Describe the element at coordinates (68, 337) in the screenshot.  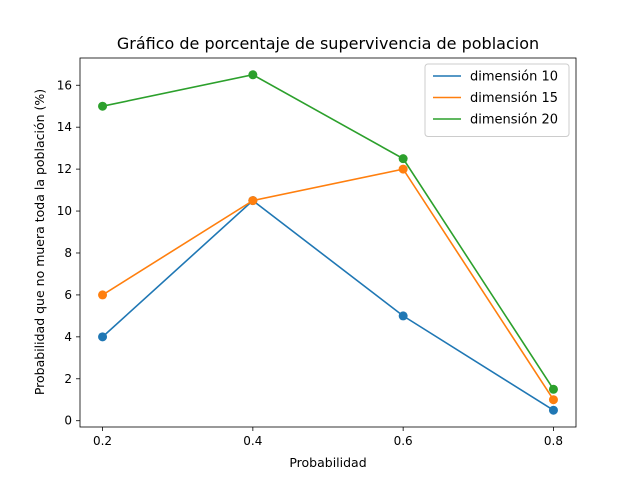
I see `y-tick-label: 4` at that location.